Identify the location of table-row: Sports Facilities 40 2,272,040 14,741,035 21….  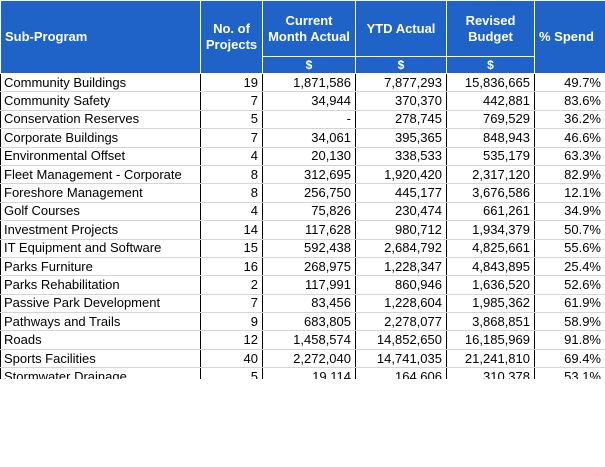
(302, 359).